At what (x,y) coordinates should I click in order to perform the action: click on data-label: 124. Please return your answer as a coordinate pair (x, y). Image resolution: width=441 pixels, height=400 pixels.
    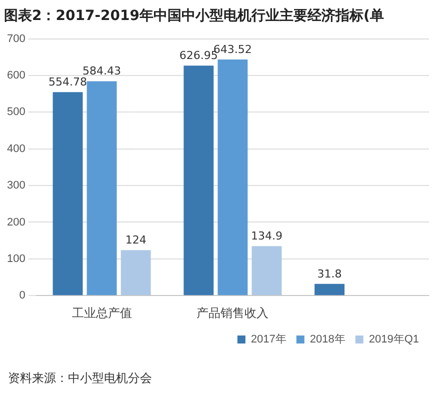
    Looking at the image, I should click on (135, 239).